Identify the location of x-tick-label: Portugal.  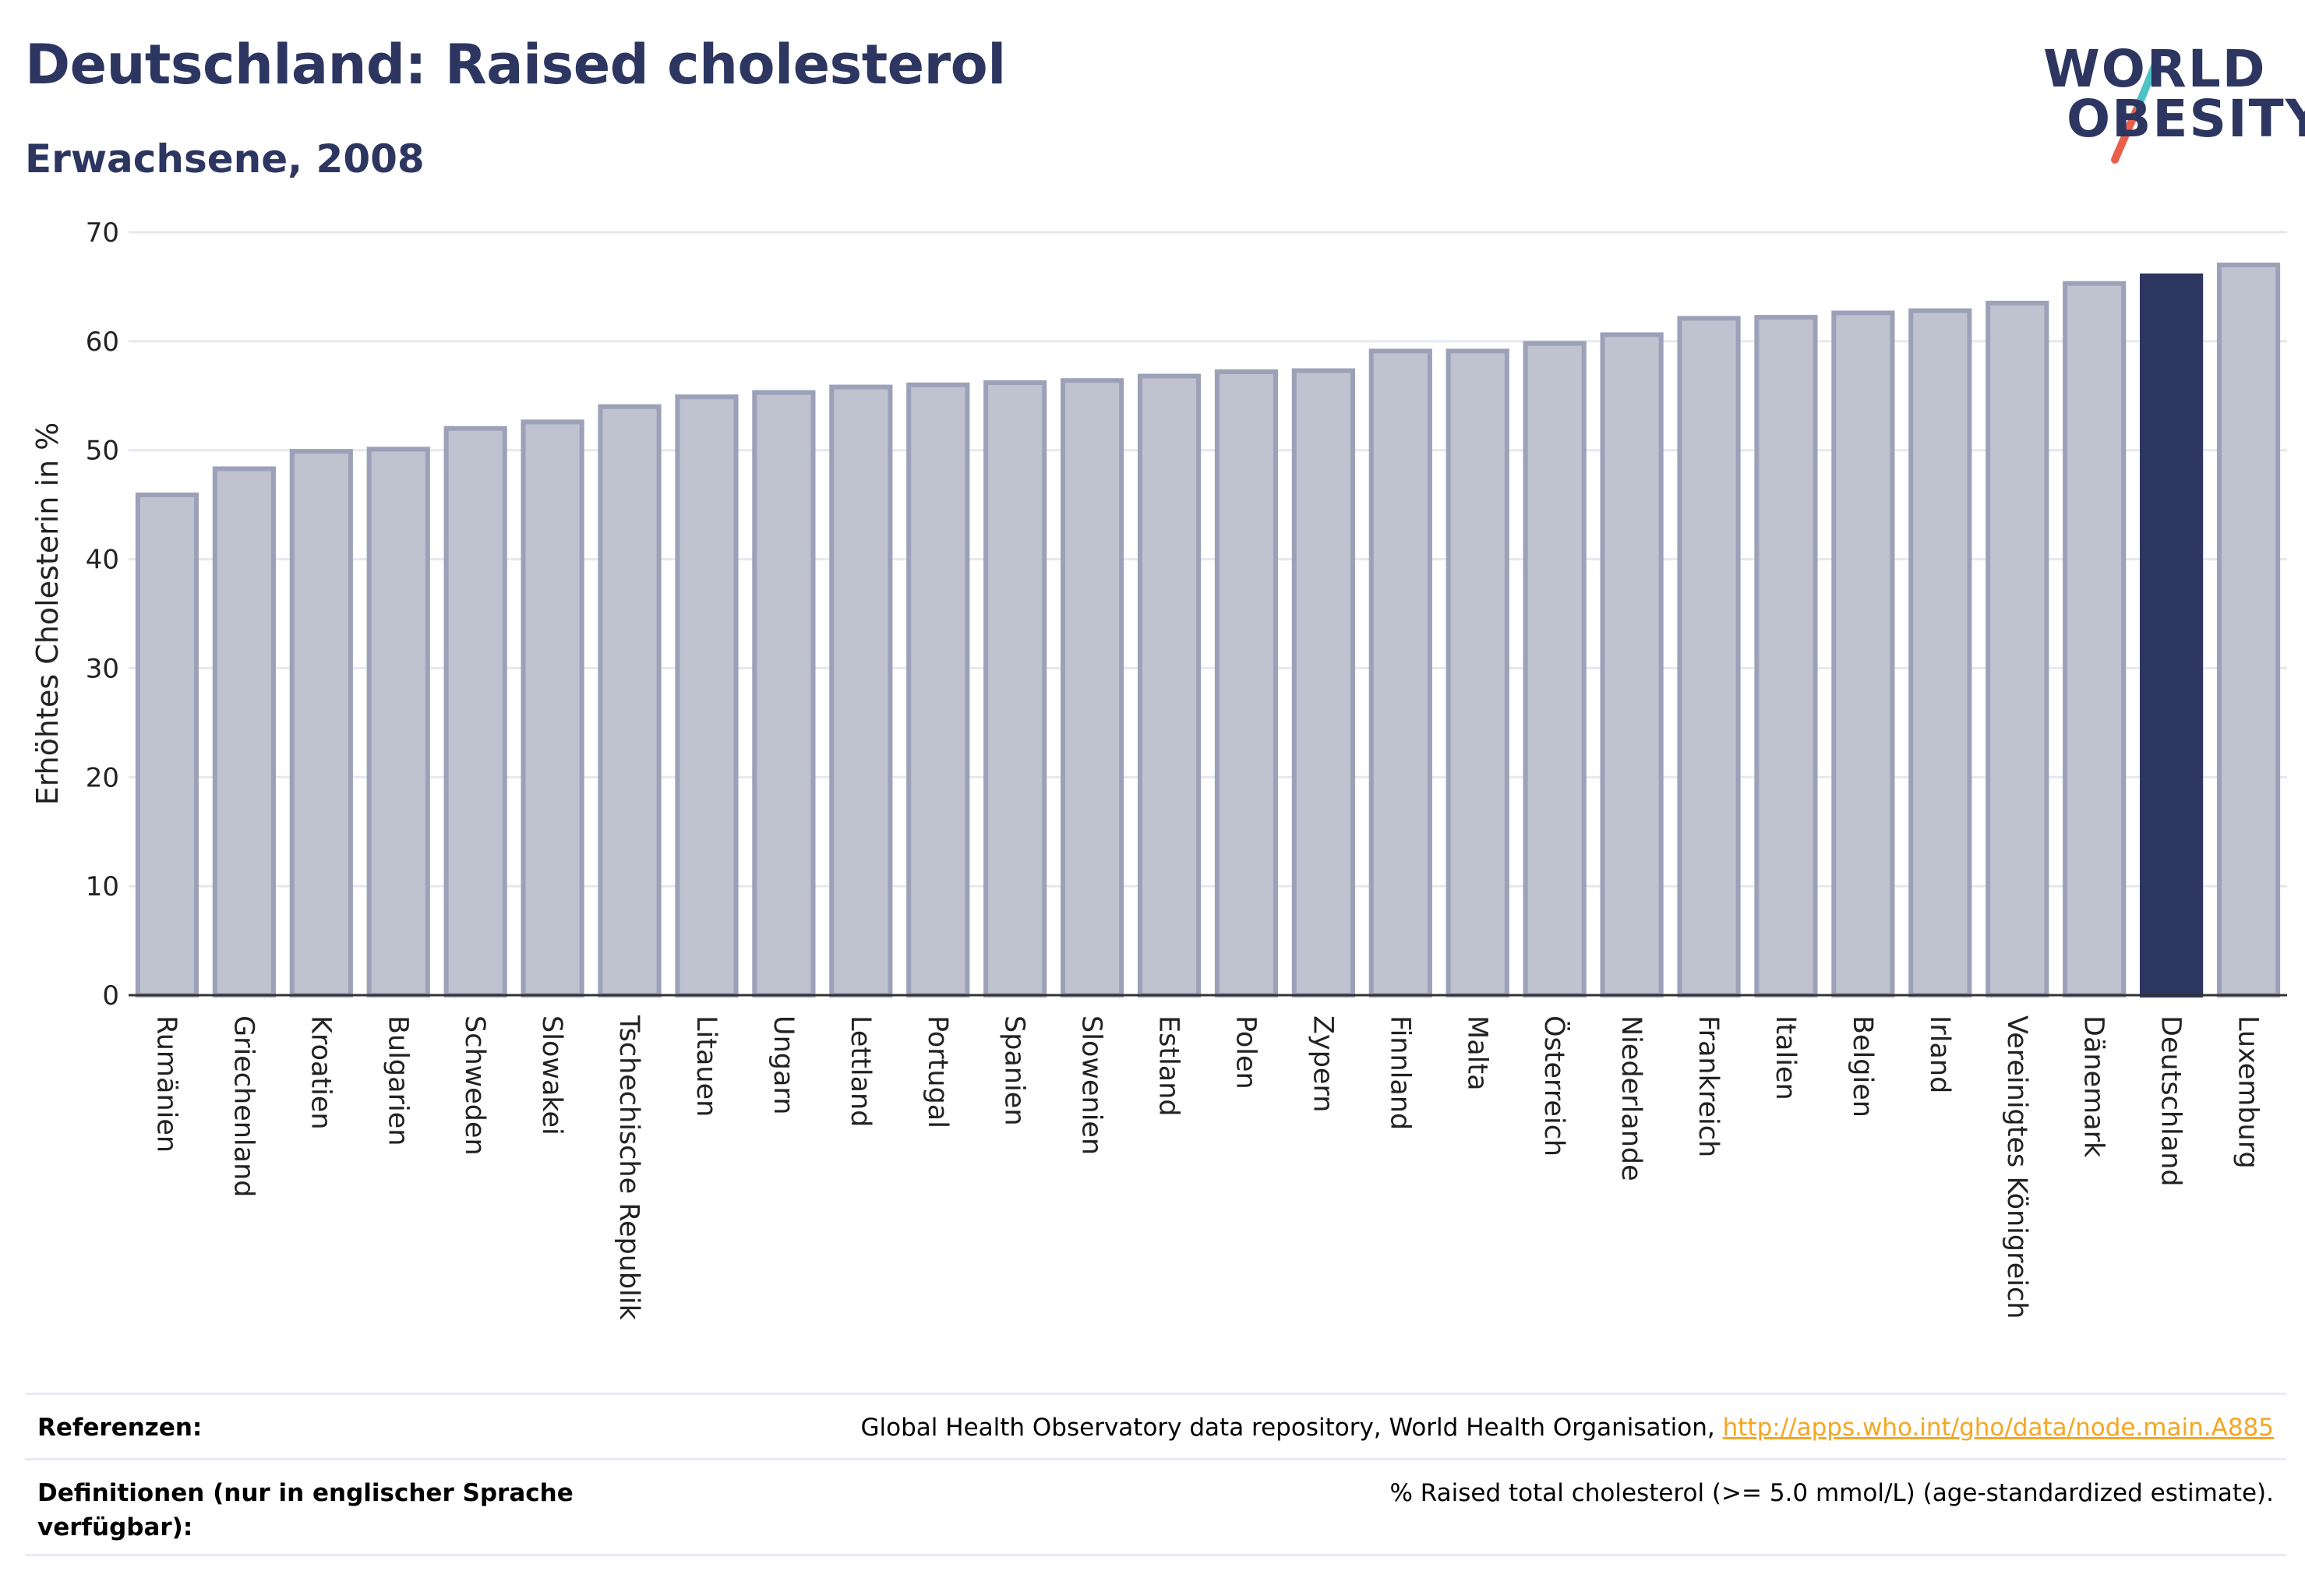
(937, 1071).